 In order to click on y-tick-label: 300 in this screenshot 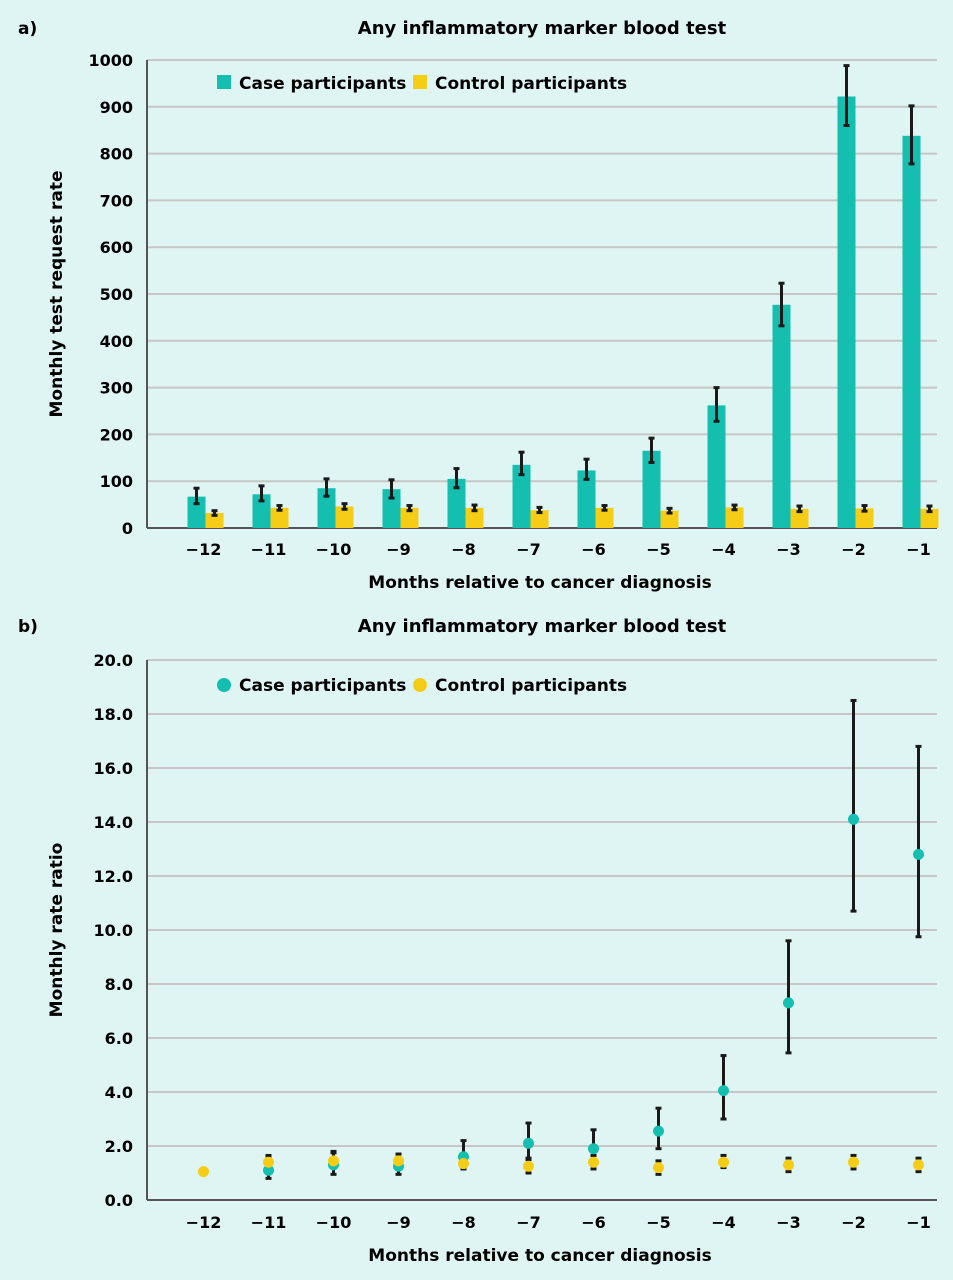, I will do `click(116, 388)`.